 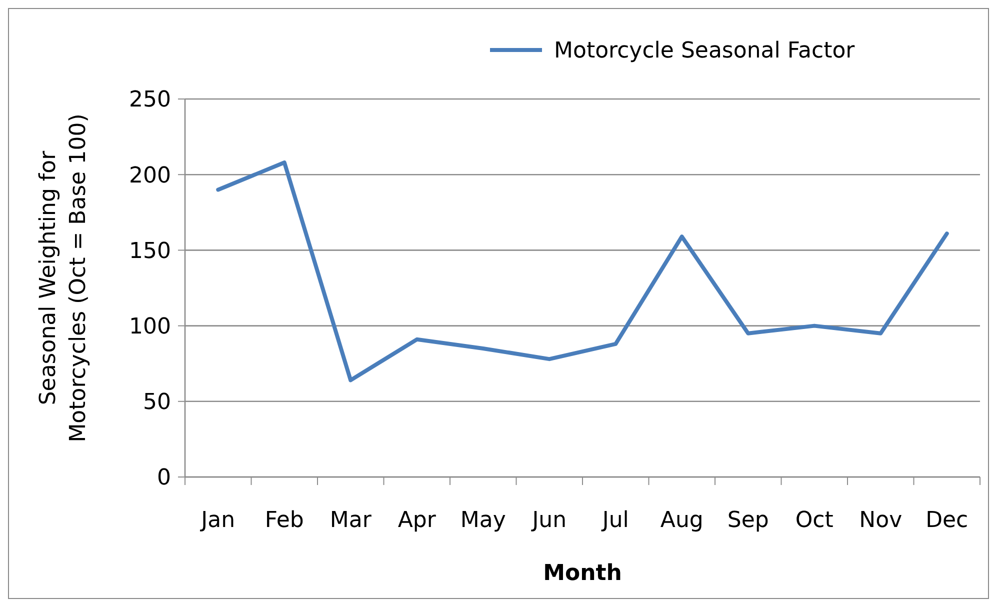 What do you see at coordinates (880, 520) in the screenshot?
I see `x-tick-label: Nov` at bounding box center [880, 520].